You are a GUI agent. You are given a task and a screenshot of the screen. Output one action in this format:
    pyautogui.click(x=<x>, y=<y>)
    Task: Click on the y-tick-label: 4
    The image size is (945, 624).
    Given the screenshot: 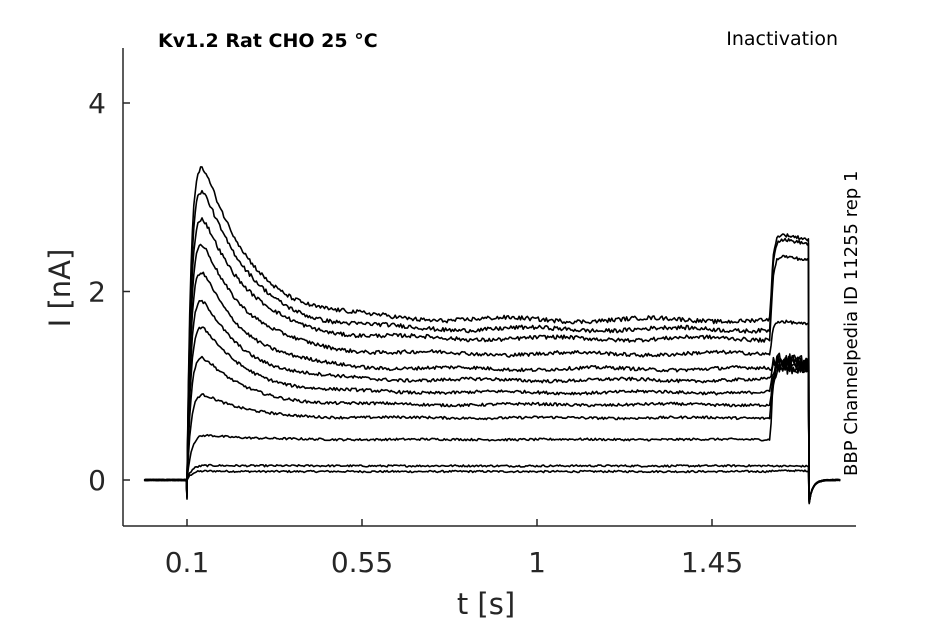 What is the action you would take?
    pyautogui.click(x=97, y=103)
    